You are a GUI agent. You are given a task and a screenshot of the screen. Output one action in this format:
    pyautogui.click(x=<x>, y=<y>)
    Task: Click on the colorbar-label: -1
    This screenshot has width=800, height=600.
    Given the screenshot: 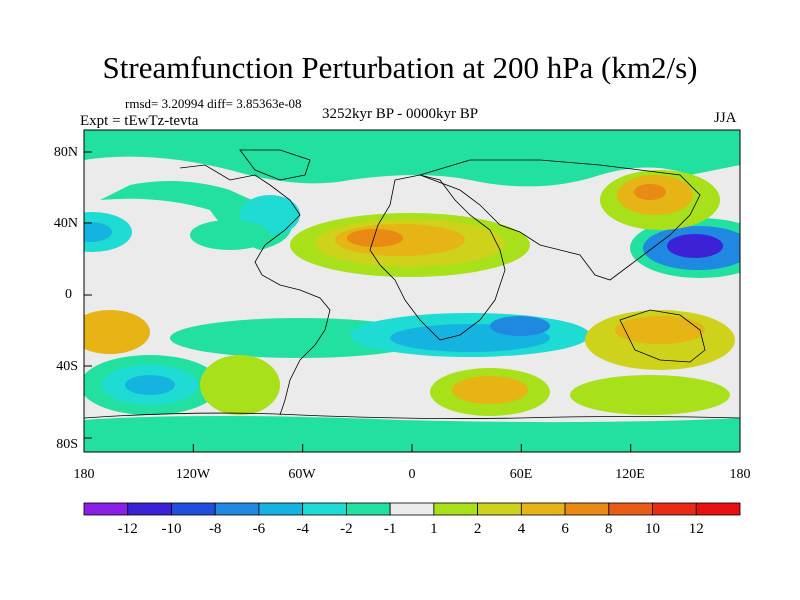 What is the action you would take?
    pyautogui.click(x=390, y=529)
    